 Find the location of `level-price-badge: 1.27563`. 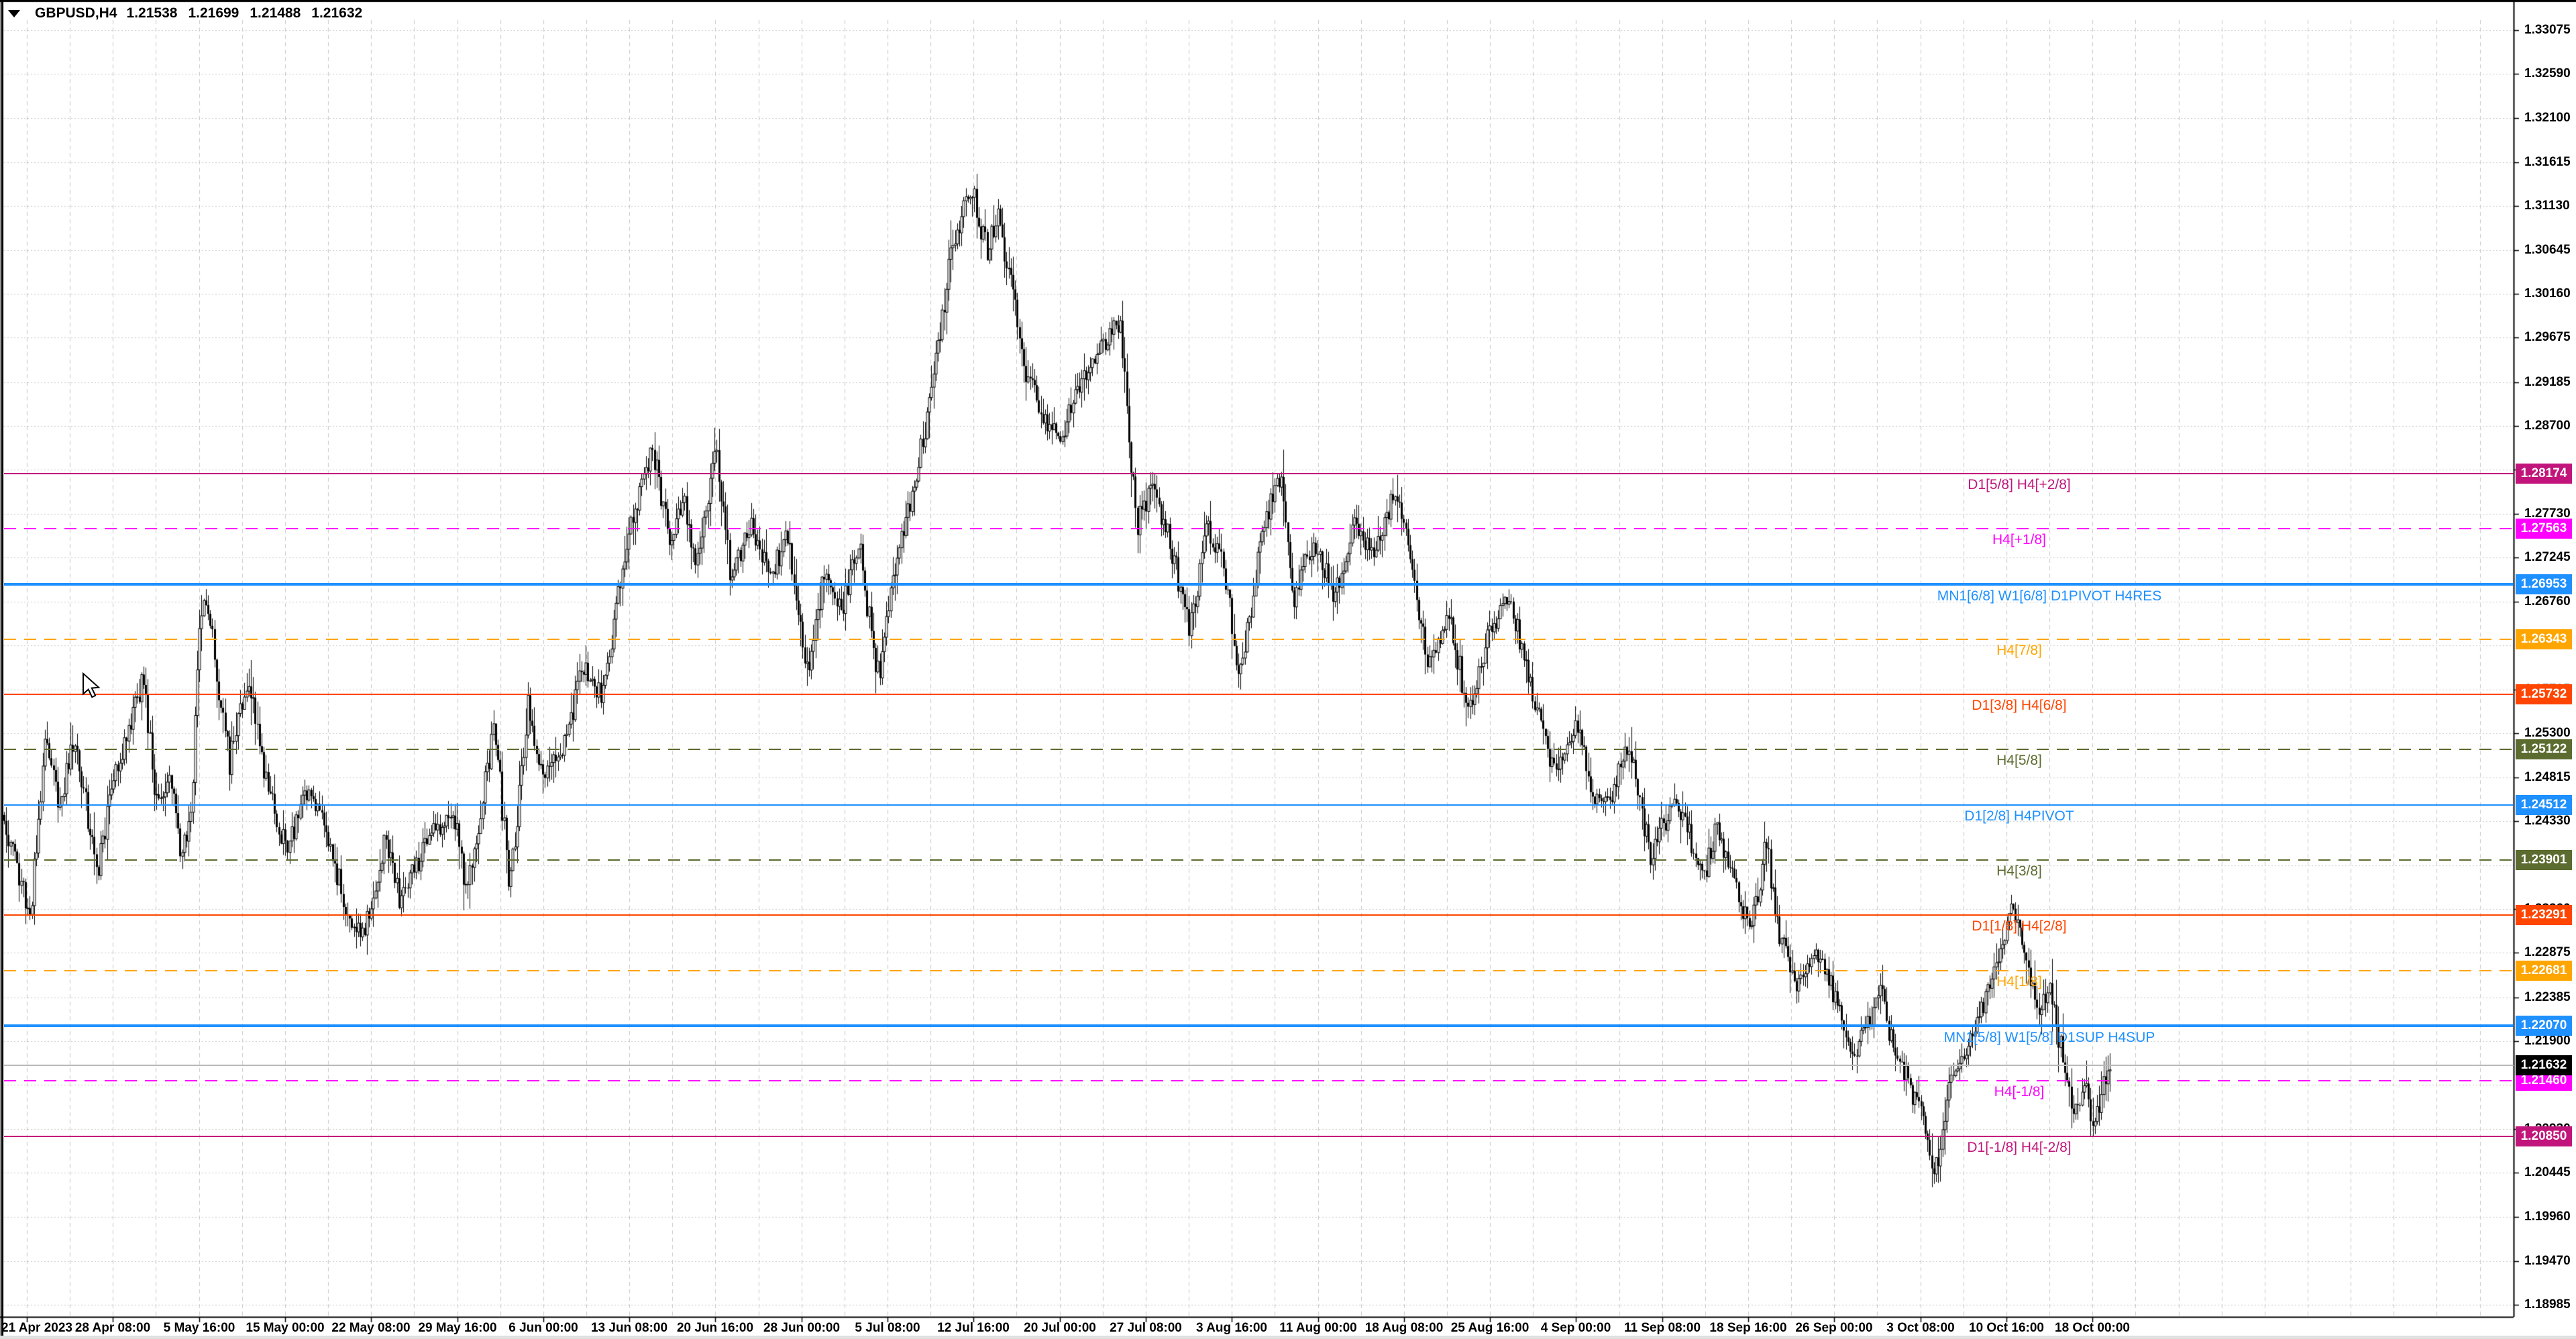

level-price-badge: 1.27563 is located at coordinates (2544, 529).